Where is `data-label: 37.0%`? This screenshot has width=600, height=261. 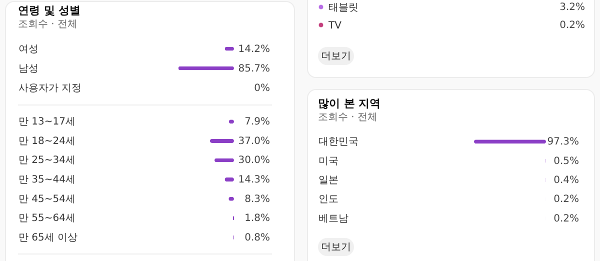
data-label: 37.0% is located at coordinates (254, 141).